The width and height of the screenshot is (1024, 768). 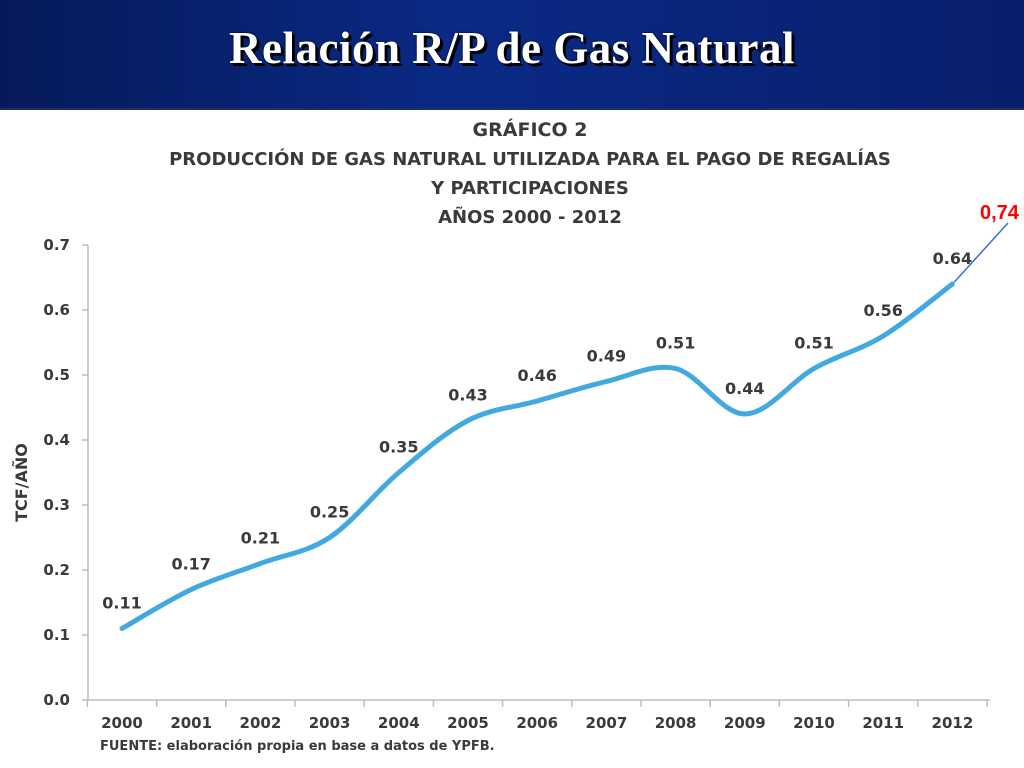 What do you see at coordinates (744, 388) in the screenshot?
I see `data-label: 0.44` at bounding box center [744, 388].